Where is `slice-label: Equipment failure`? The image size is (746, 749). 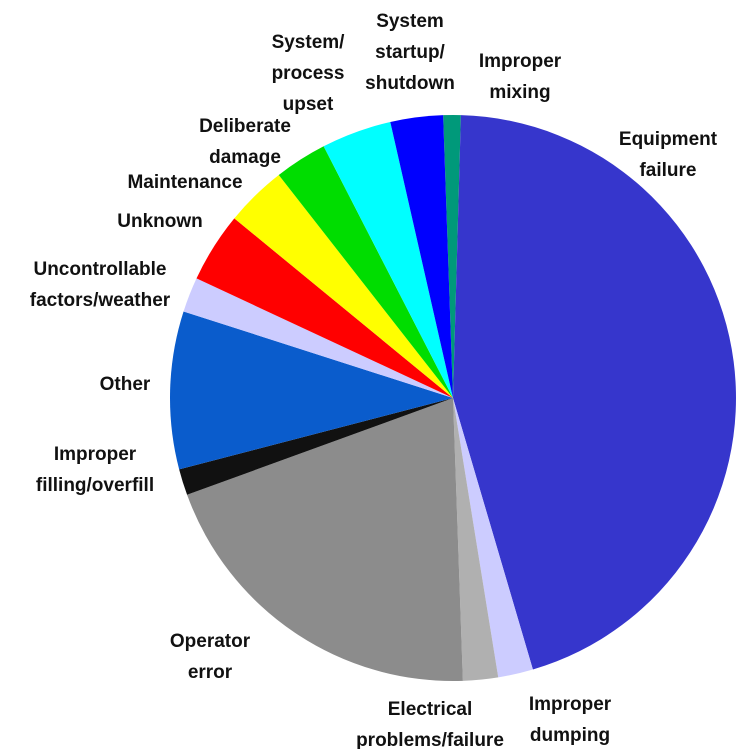
slice-label: Equipment failure is located at coordinates (668, 155).